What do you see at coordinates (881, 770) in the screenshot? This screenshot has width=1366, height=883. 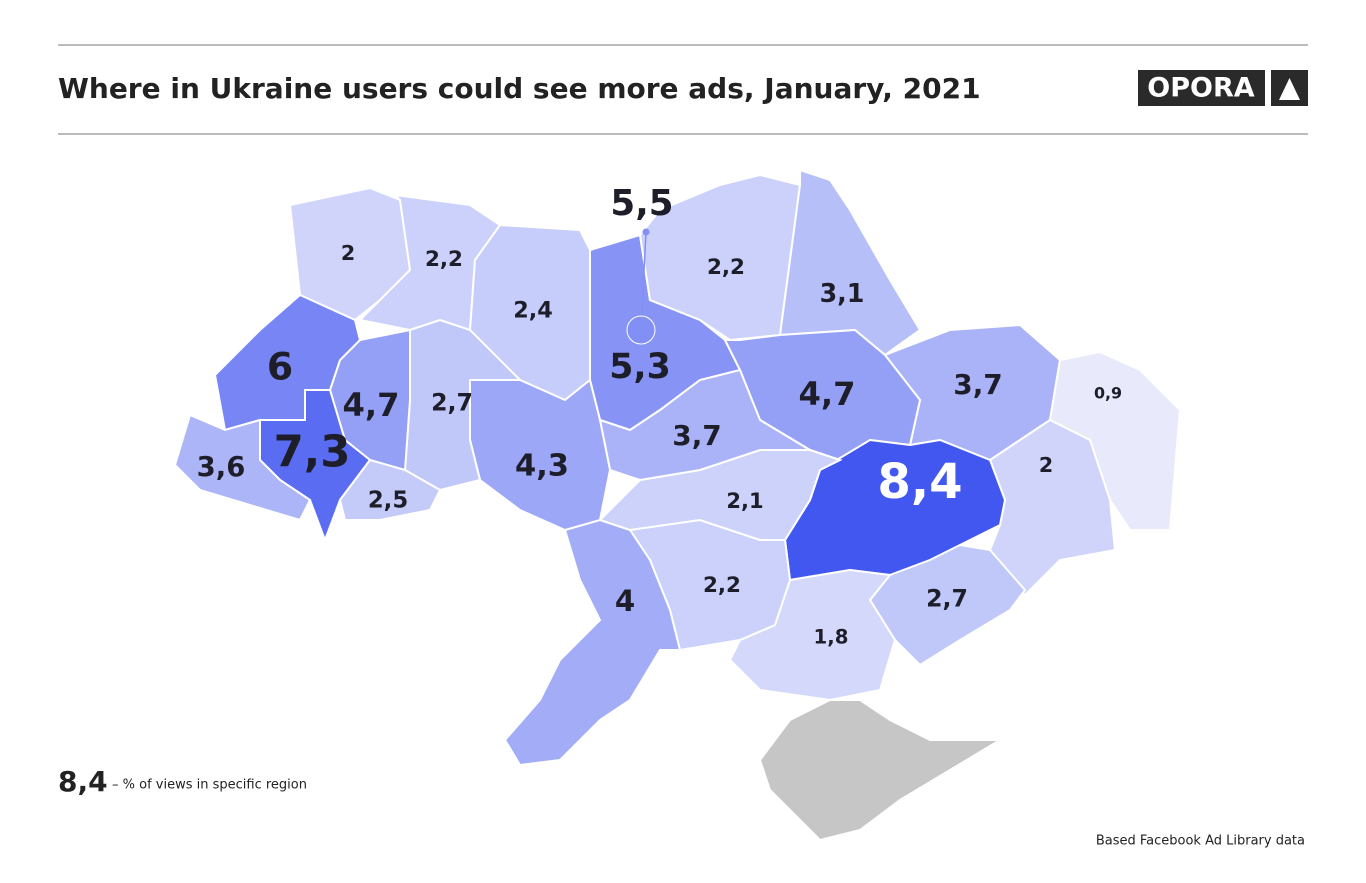 I see `crimea` at bounding box center [881, 770].